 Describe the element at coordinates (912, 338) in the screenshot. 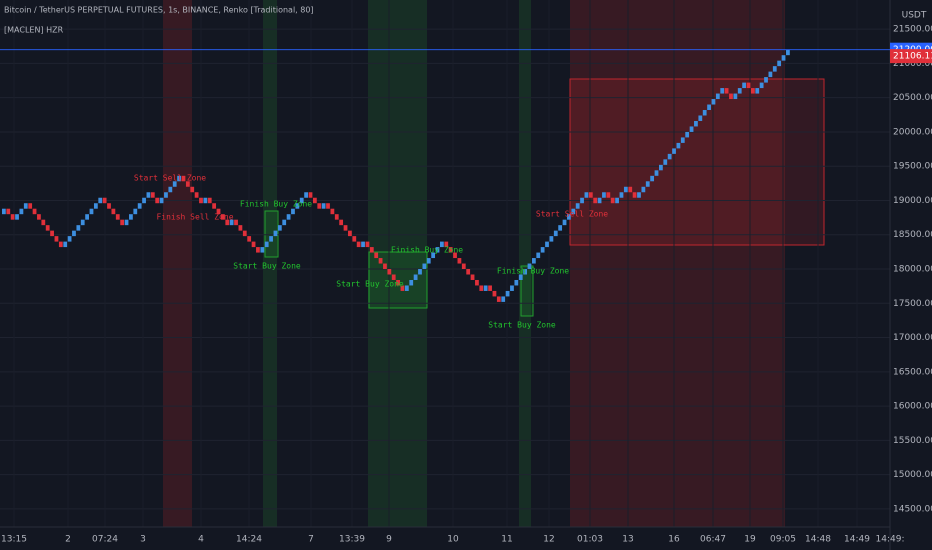

I see `y-tick-label: 17000.00` at that location.